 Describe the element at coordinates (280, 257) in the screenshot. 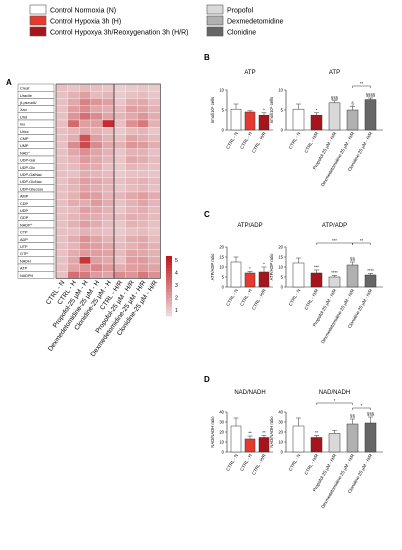

I see `y-tick-label: 15` at that location.